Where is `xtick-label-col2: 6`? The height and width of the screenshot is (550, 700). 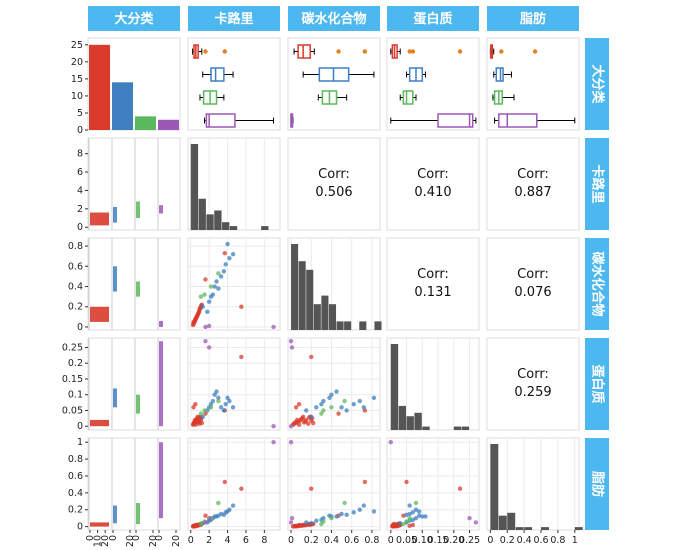
xtick-label-col2: 6 is located at coordinates (246, 540).